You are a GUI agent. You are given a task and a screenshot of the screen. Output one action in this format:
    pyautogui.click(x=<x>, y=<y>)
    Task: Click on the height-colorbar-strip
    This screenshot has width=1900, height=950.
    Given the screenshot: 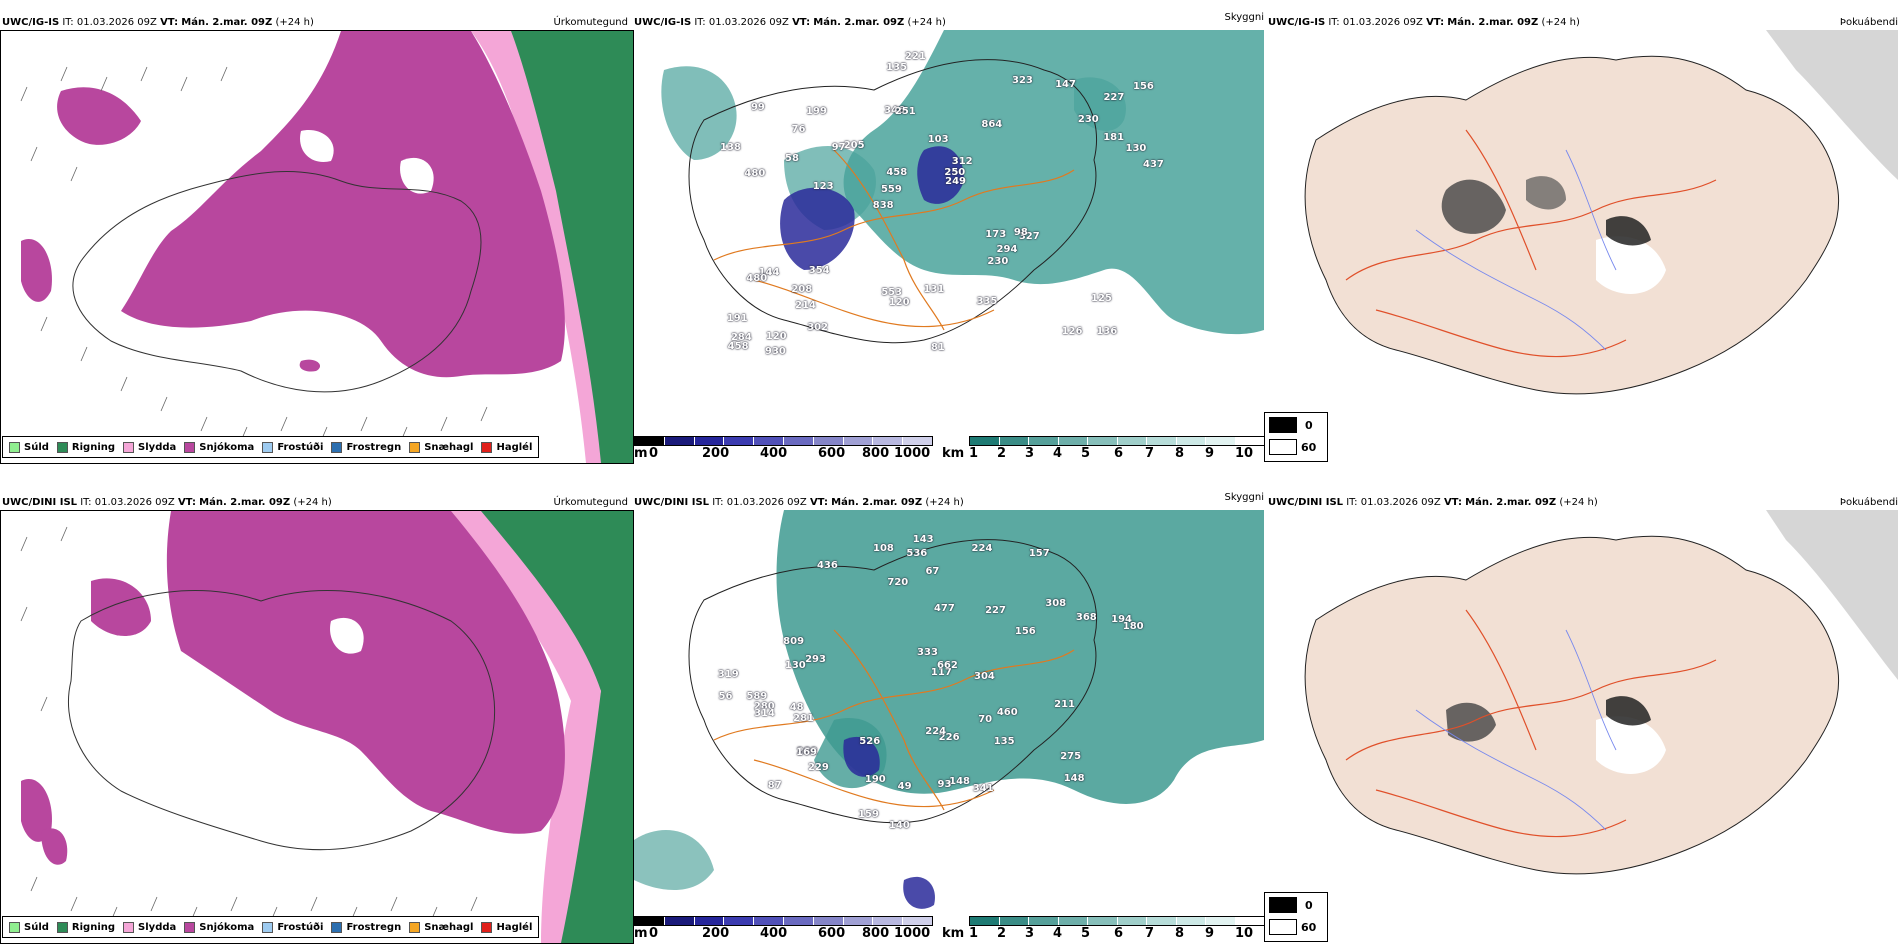 What is the action you would take?
    pyautogui.click(x=783, y=441)
    